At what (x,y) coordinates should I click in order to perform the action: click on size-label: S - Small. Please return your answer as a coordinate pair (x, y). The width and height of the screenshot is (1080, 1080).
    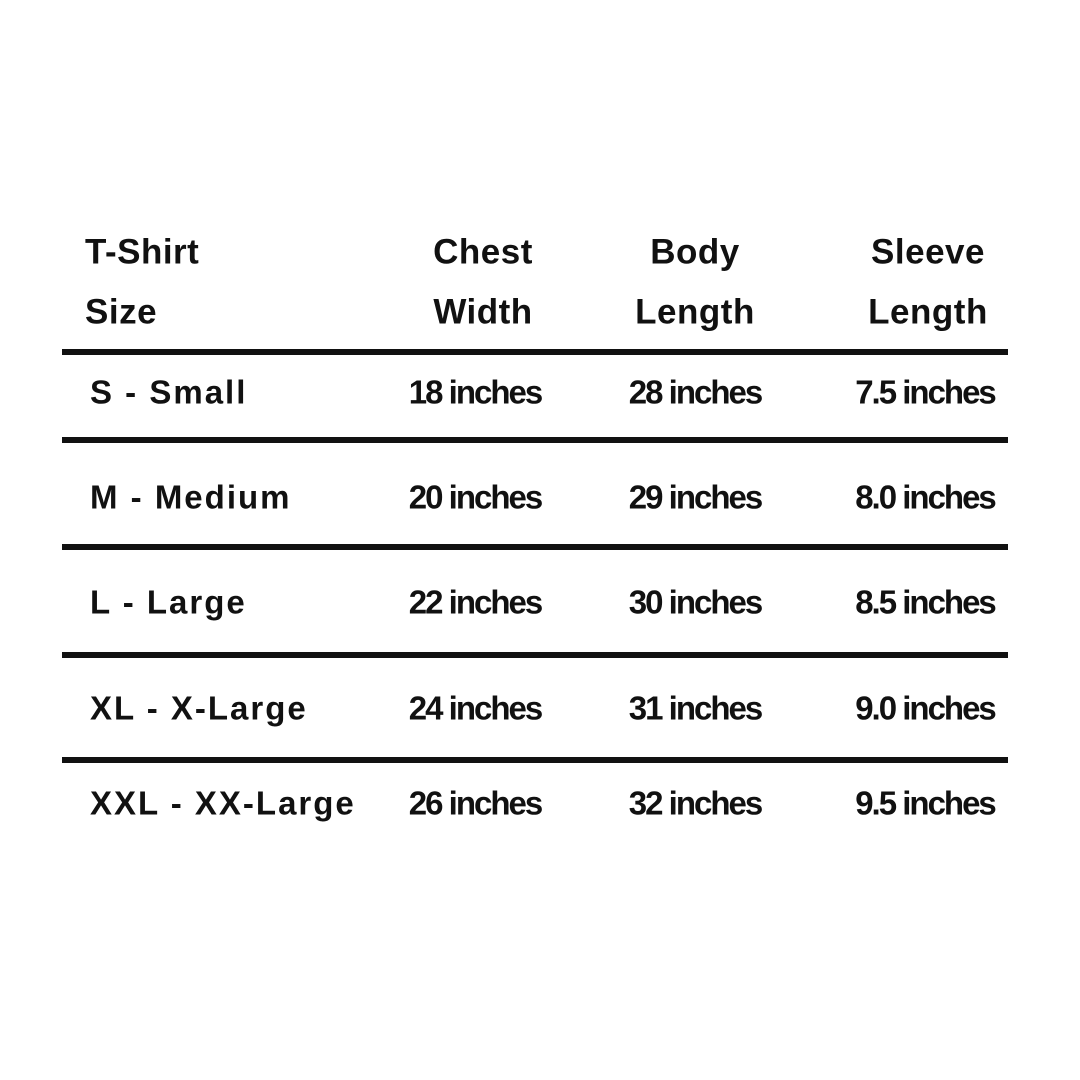
    Looking at the image, I should click on (169, 392).